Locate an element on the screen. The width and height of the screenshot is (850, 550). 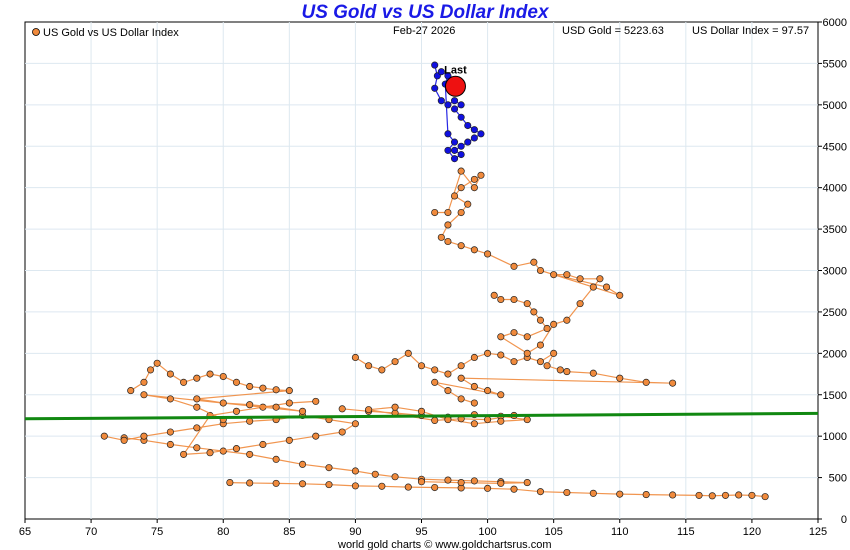
y-tick-label: 1500 is located at coordinates (835, 396).